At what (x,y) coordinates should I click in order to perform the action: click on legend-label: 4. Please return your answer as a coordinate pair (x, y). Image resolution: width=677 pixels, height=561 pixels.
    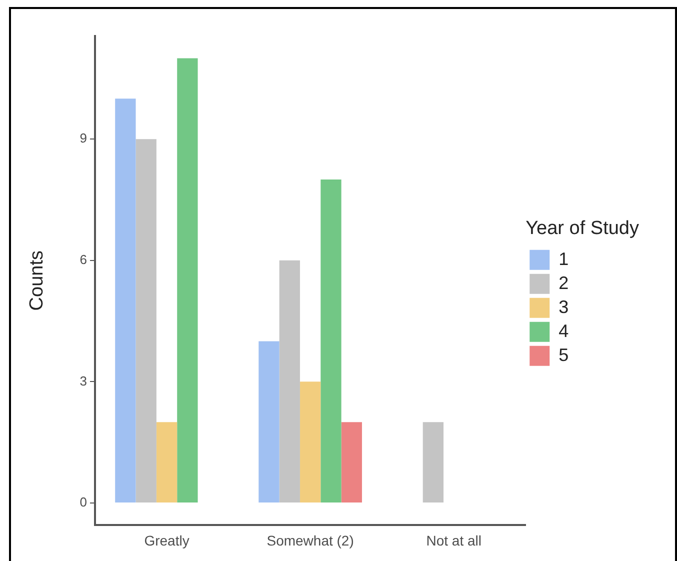
    Looking at the image, I should click on (563, 330).